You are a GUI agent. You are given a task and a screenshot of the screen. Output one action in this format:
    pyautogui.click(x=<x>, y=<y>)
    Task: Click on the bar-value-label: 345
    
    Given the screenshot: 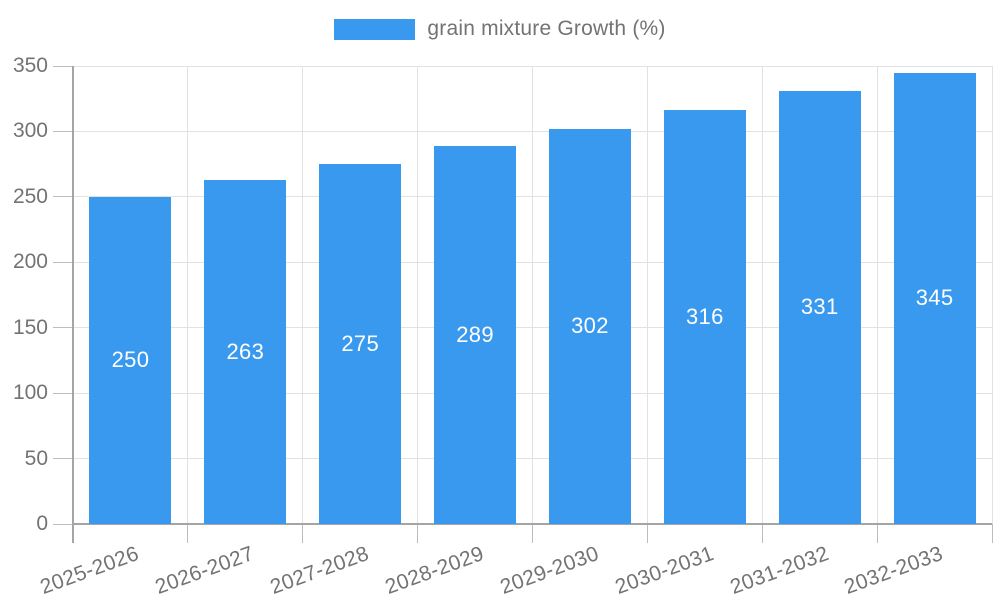 What is the action you would take?
    pyautogui.click(x=934, y=298)
    